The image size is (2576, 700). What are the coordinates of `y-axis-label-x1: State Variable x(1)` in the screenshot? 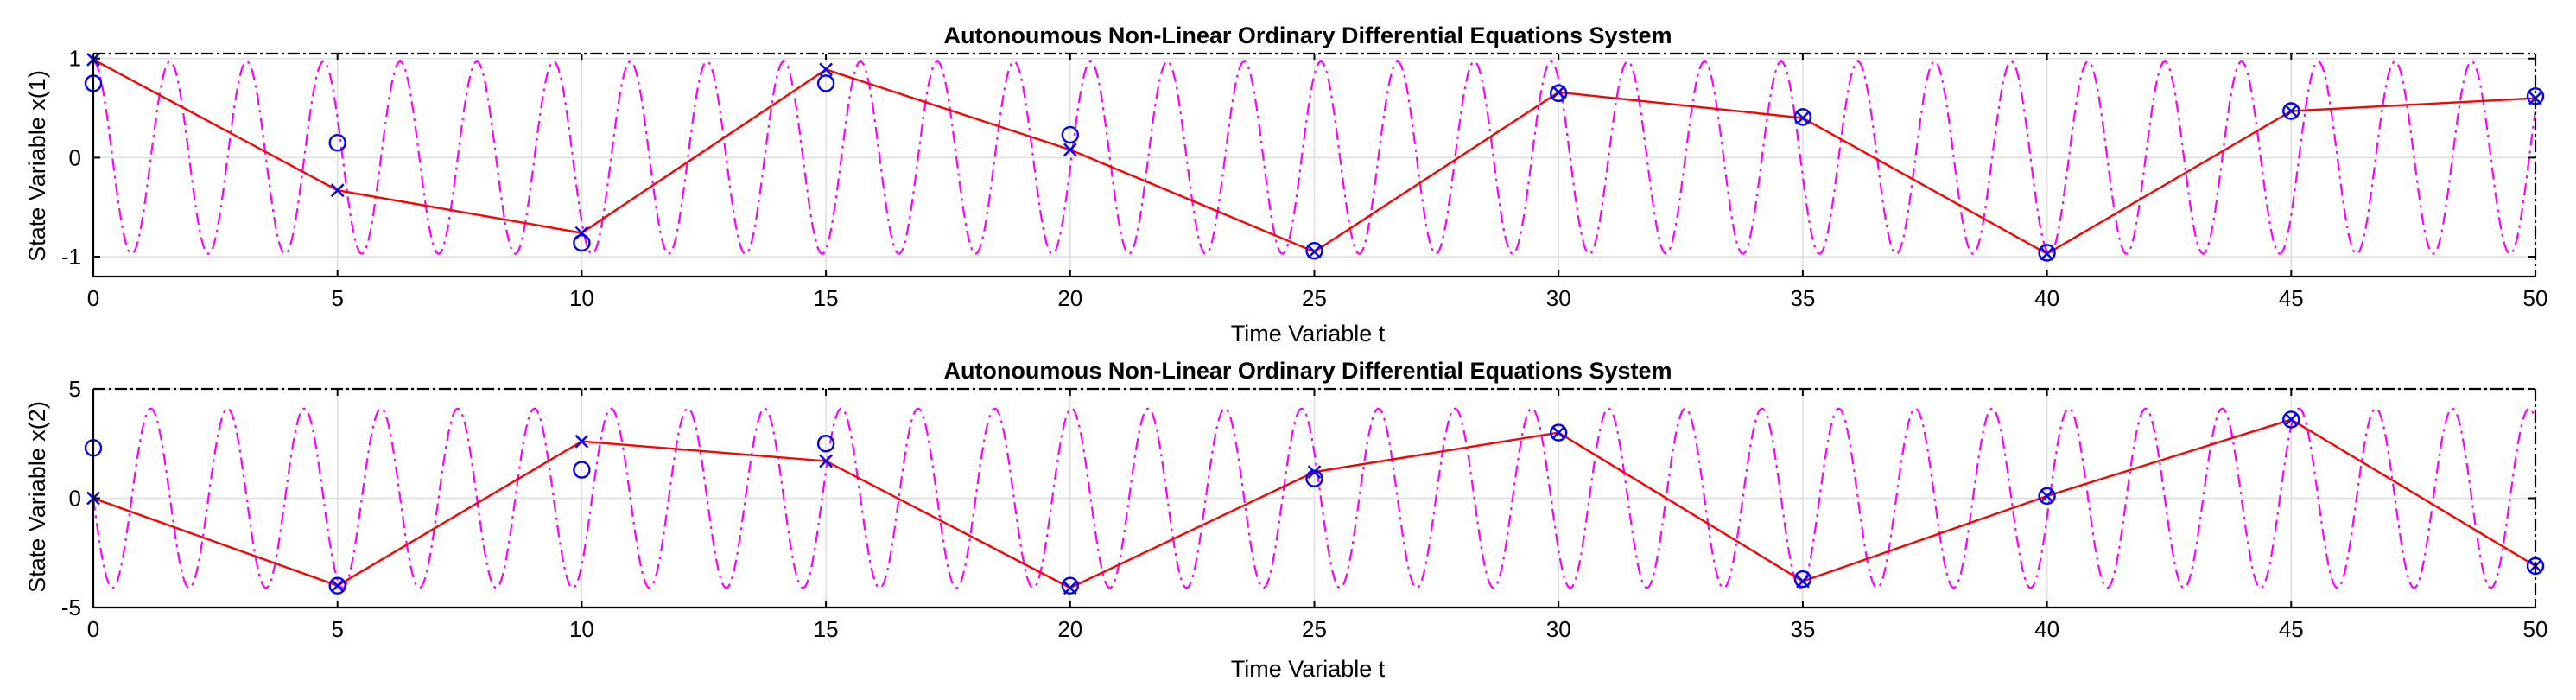 It's located at (37, 166).